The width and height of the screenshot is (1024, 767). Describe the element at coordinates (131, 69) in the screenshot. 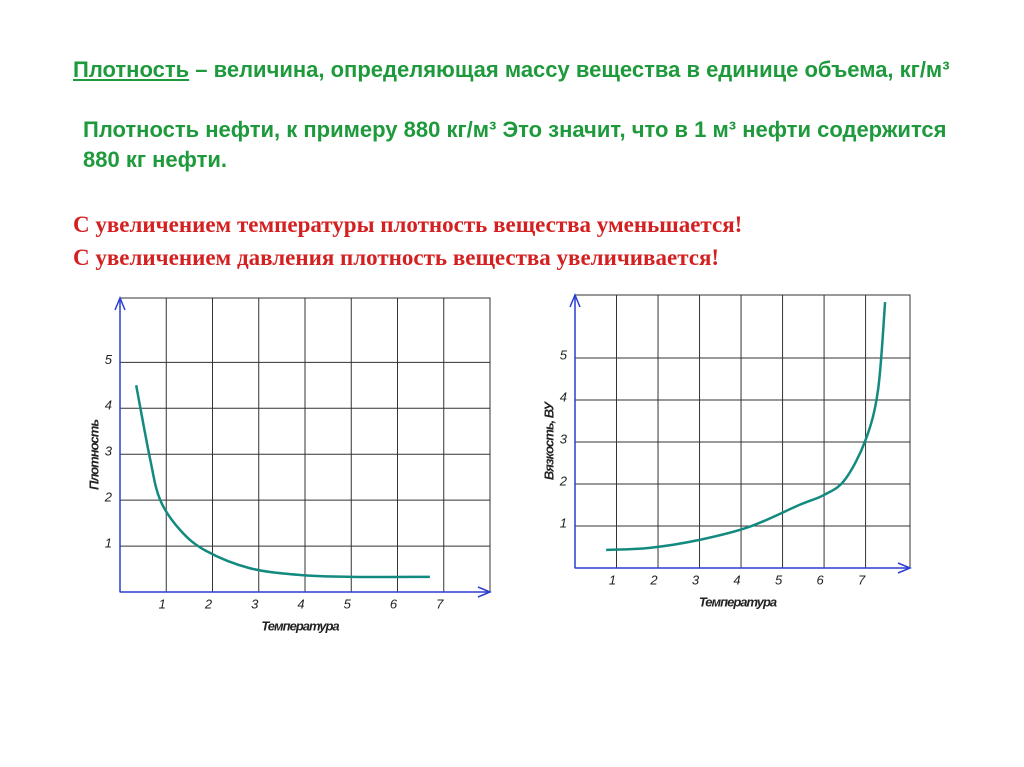

I see `term: Плотность` at that location.